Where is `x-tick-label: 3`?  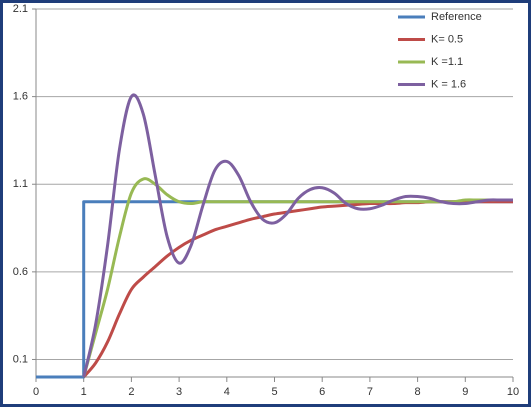
x-tick-label: 3 is located at coordinates (179, 392).